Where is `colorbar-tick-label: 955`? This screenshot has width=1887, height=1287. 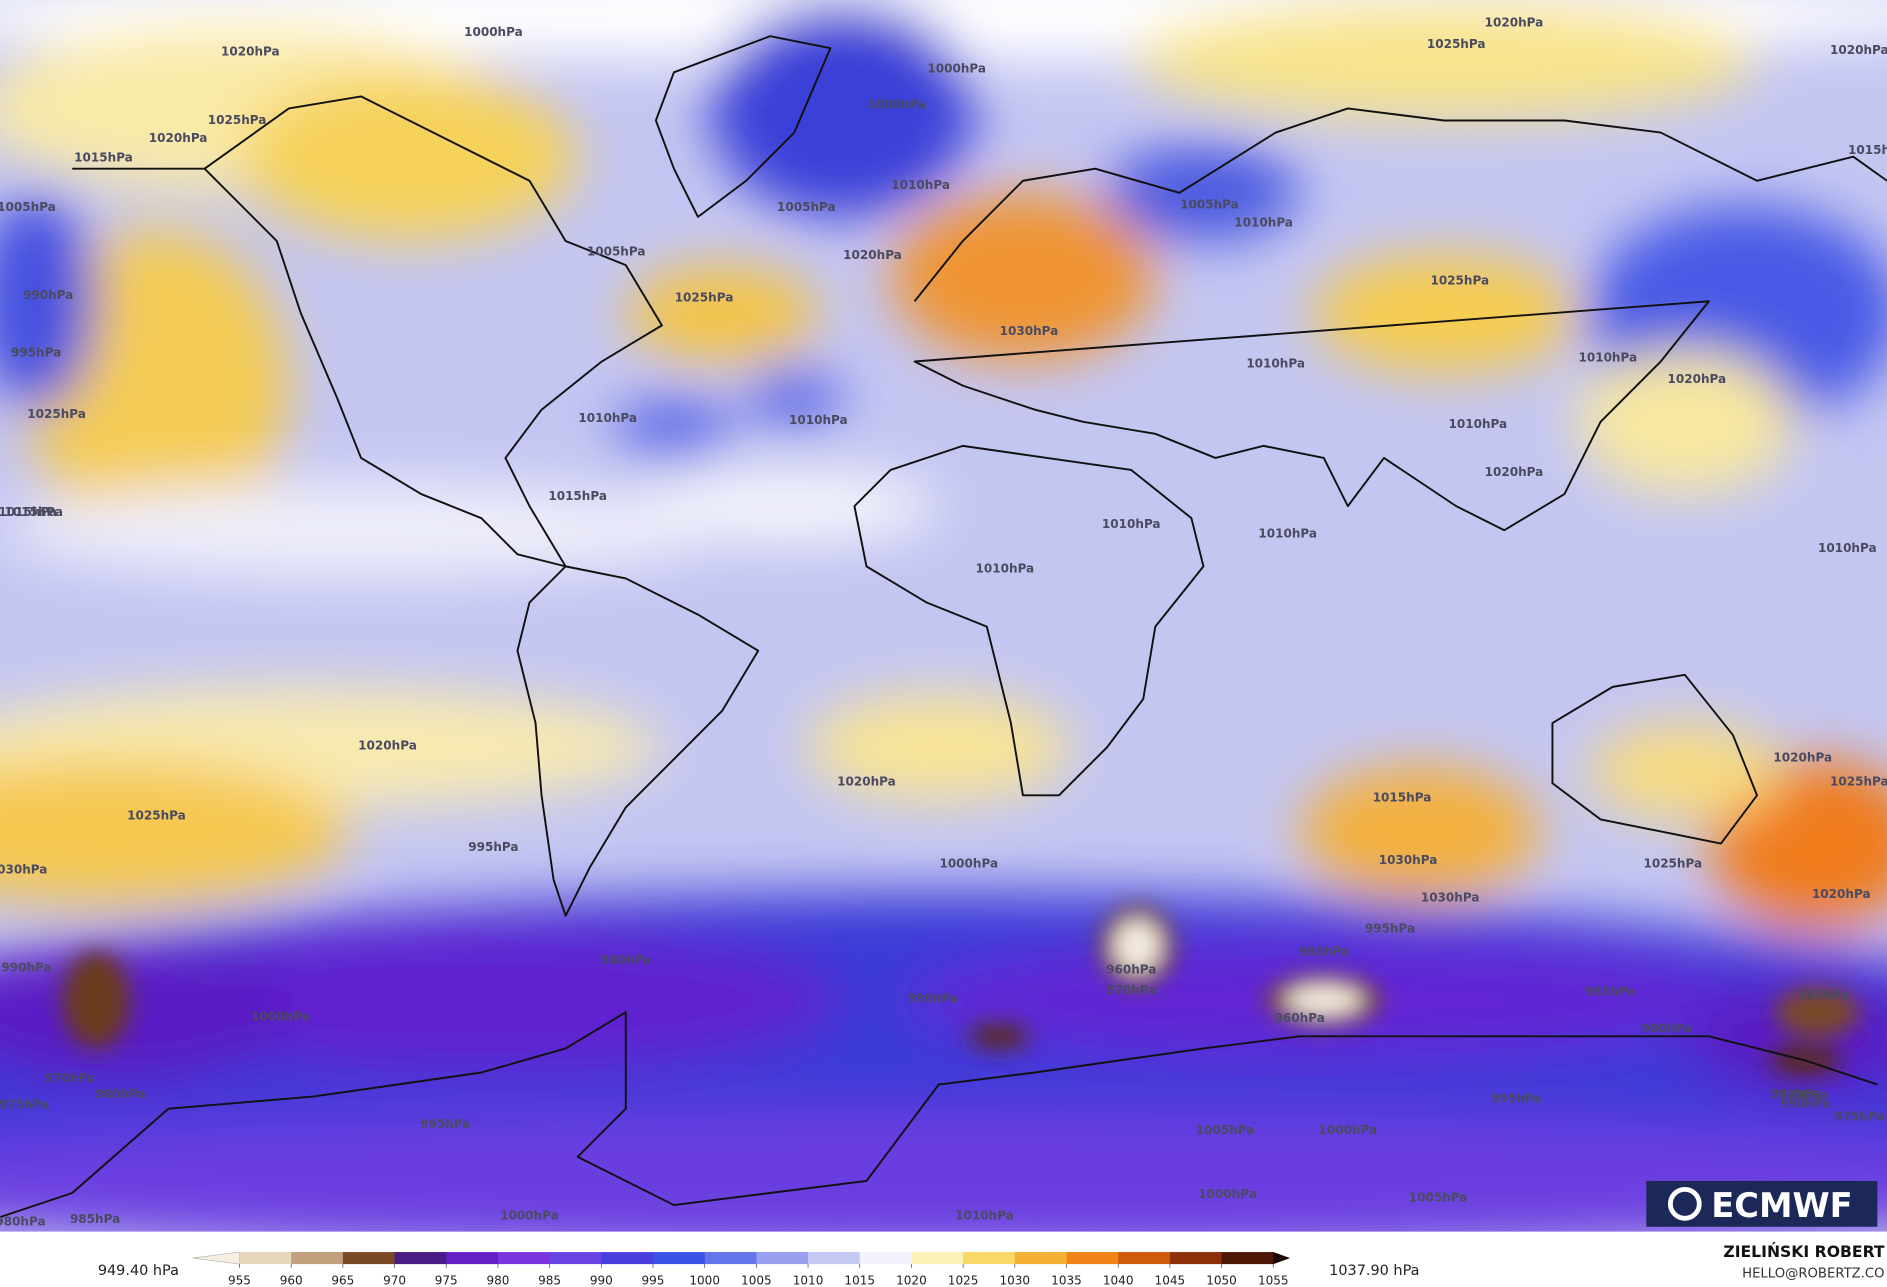 colorbar-tick-label: 955 is located at coordinates (239, 1280).